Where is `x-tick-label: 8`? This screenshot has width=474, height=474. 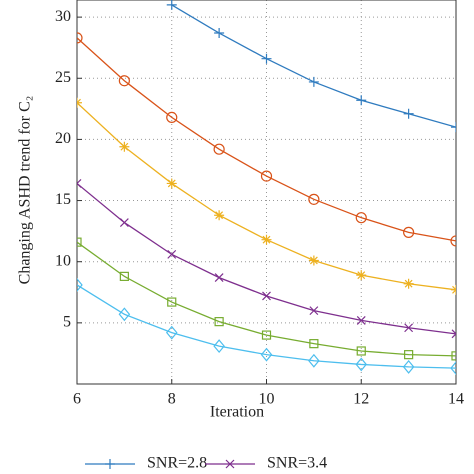
x-tick-label: 8 is located at coordinates (172, 399).